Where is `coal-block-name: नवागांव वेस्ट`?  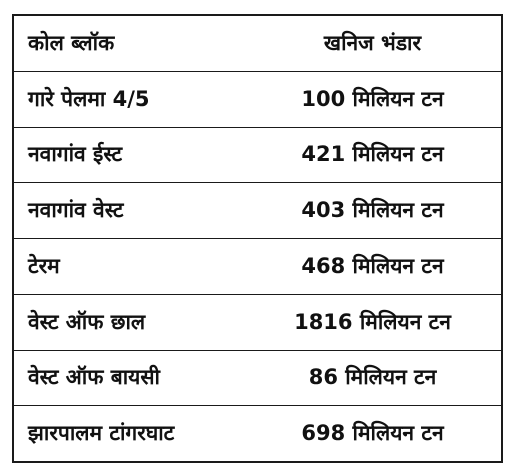
coal-block-name: नवागांव वेस्ट is located at coordinates (76, 210).